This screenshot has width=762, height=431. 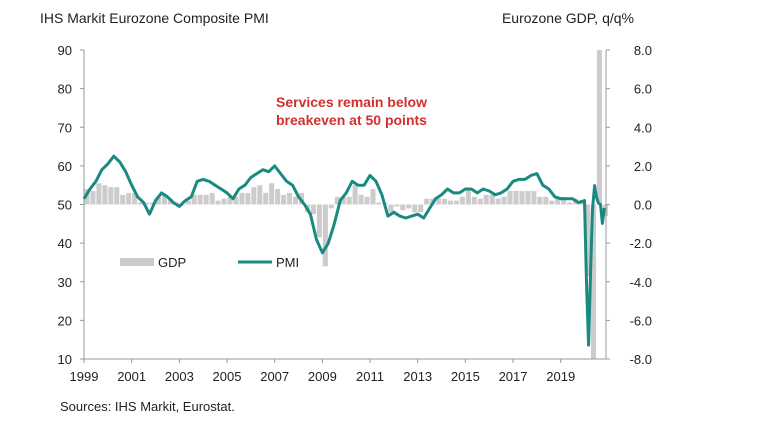 I want to click on right-y-tick-label: 8.0, so click(x=643, y=50).